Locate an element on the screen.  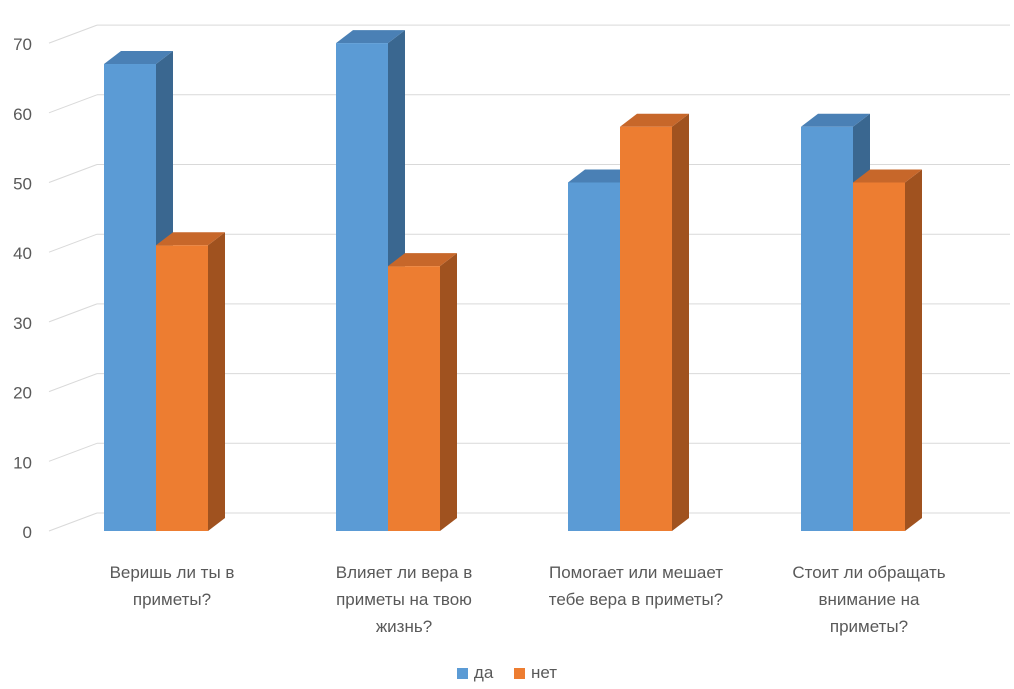
legend-label-da: да is located at coordinates (483, 672).